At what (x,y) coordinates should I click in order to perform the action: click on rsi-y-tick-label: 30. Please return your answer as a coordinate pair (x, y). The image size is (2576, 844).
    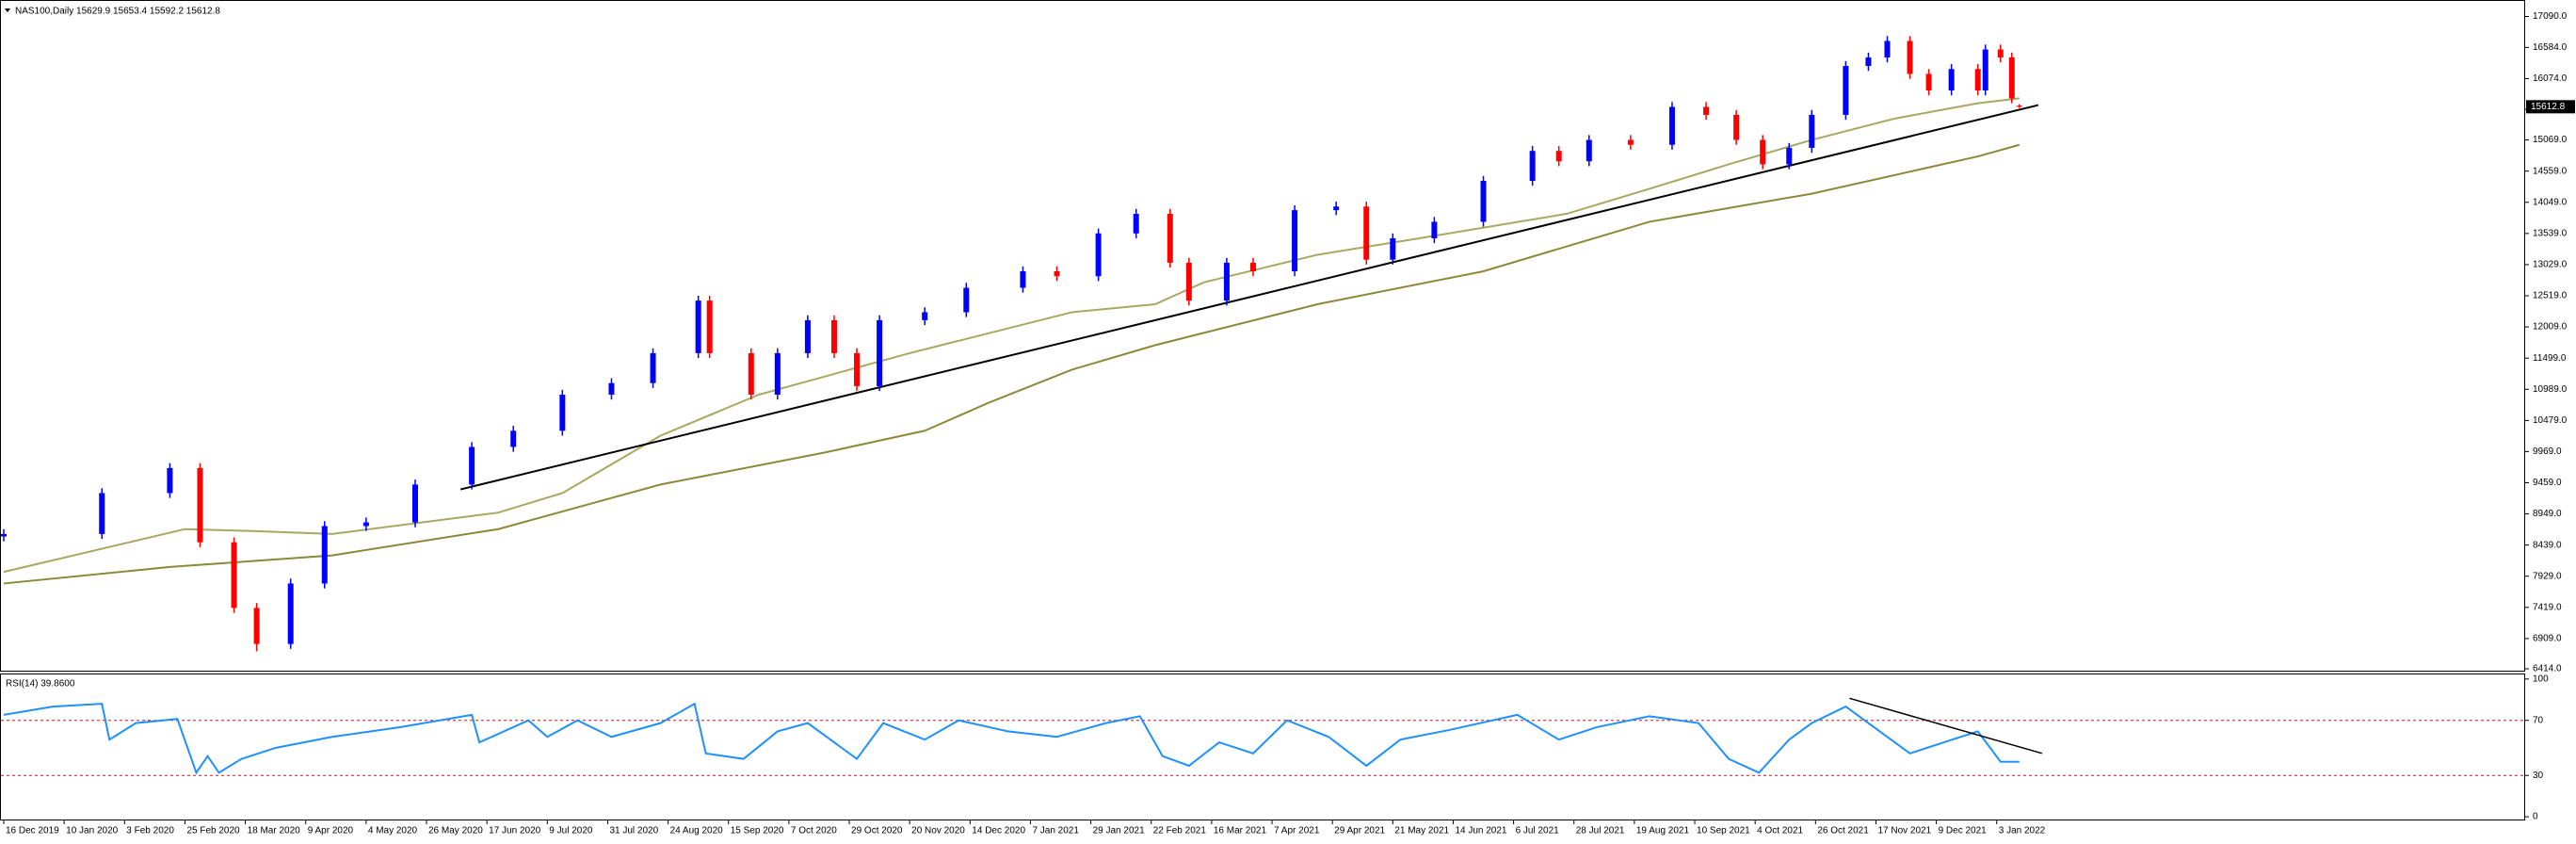
    Looking at the image, I should click on (2538, 776).